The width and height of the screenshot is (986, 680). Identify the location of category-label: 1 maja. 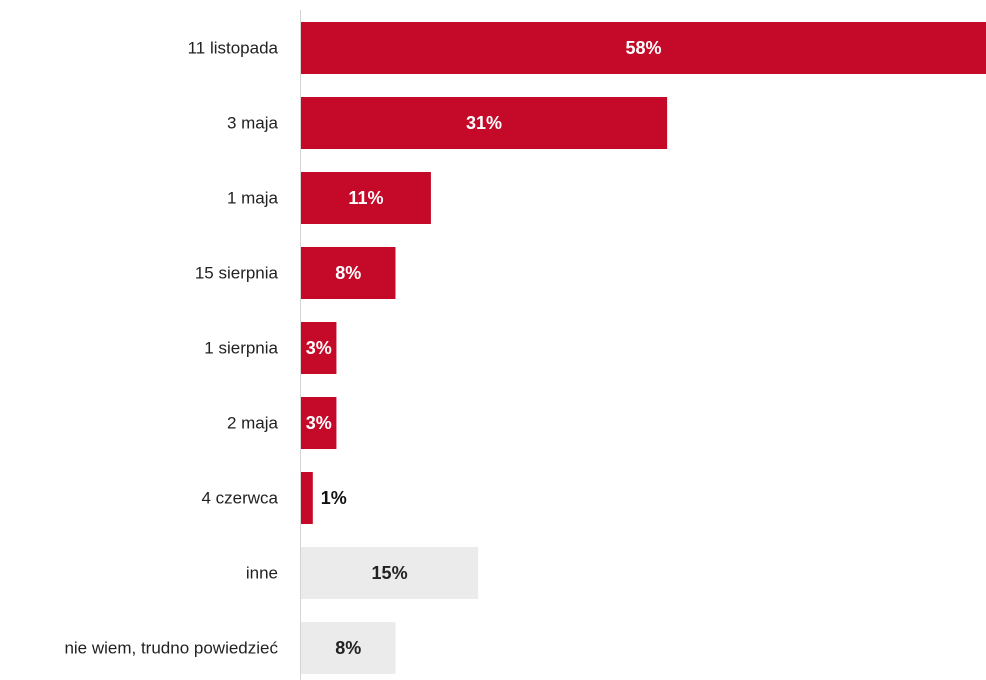
(253, 198).